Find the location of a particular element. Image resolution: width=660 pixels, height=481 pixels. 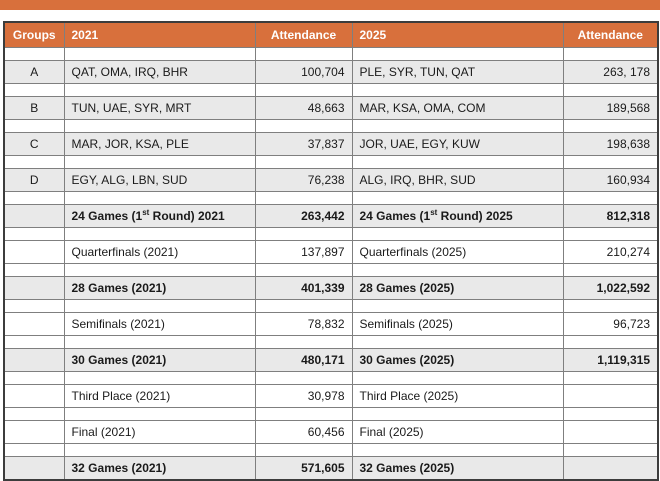

cell-2021-attendance: 60,456 is located at coordinates (303, 432).